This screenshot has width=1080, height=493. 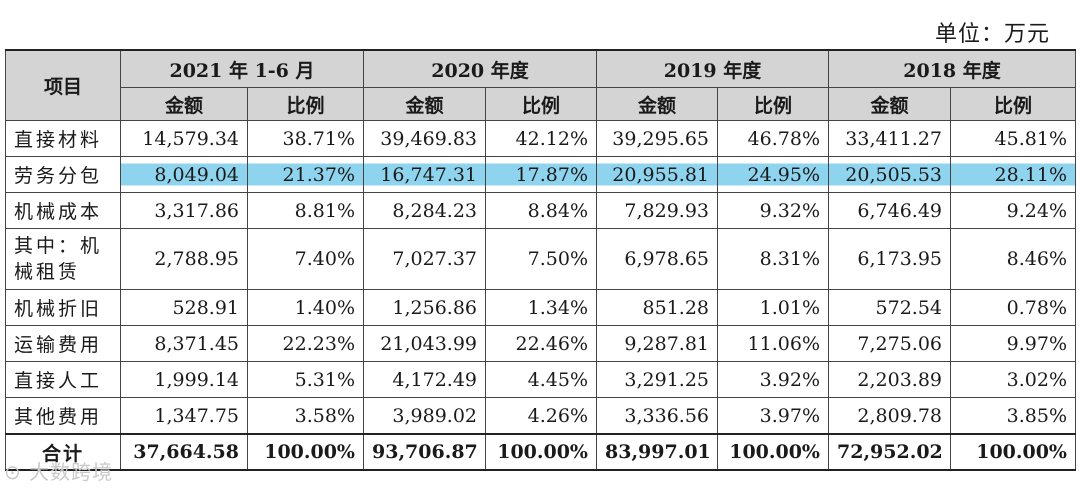 I want to click on cell-ratio: 4.26%, so click(x=541, y=416).